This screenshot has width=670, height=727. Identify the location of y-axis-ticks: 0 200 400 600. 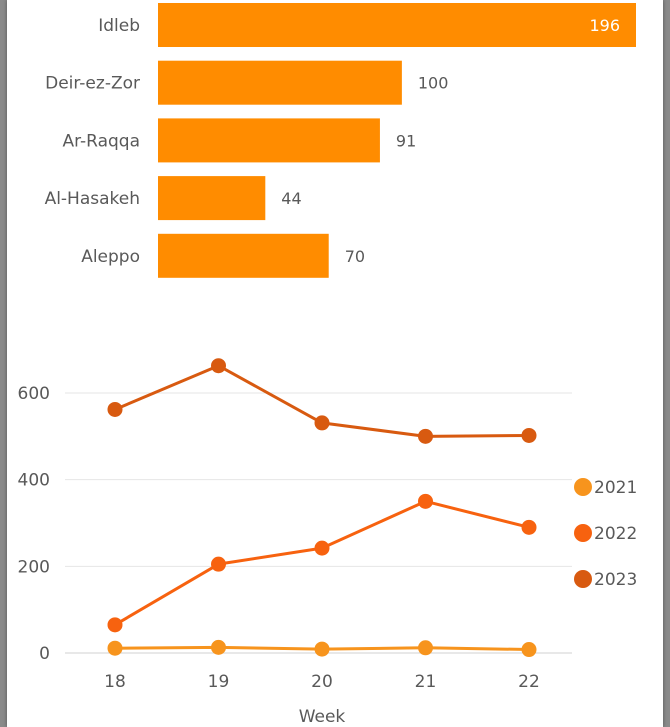
(34, 524).